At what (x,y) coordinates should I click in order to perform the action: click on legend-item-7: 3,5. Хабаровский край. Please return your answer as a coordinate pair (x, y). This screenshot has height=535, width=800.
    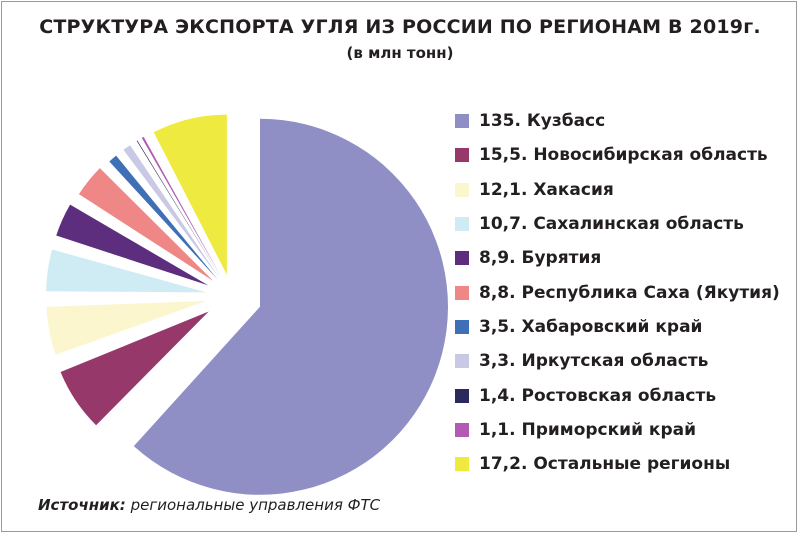
    Looking at the image, I should click on (617, 327).